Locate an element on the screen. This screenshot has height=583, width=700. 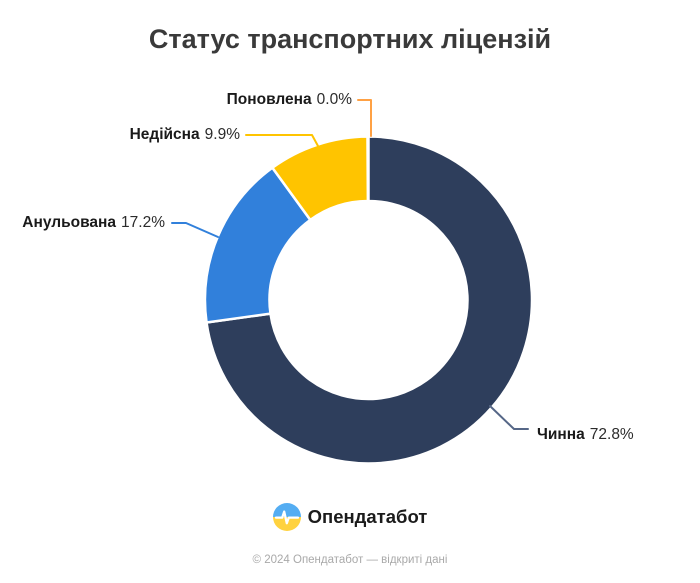
opendatabot-logo-text: Опендатабот is located at coordinates (367, 516).